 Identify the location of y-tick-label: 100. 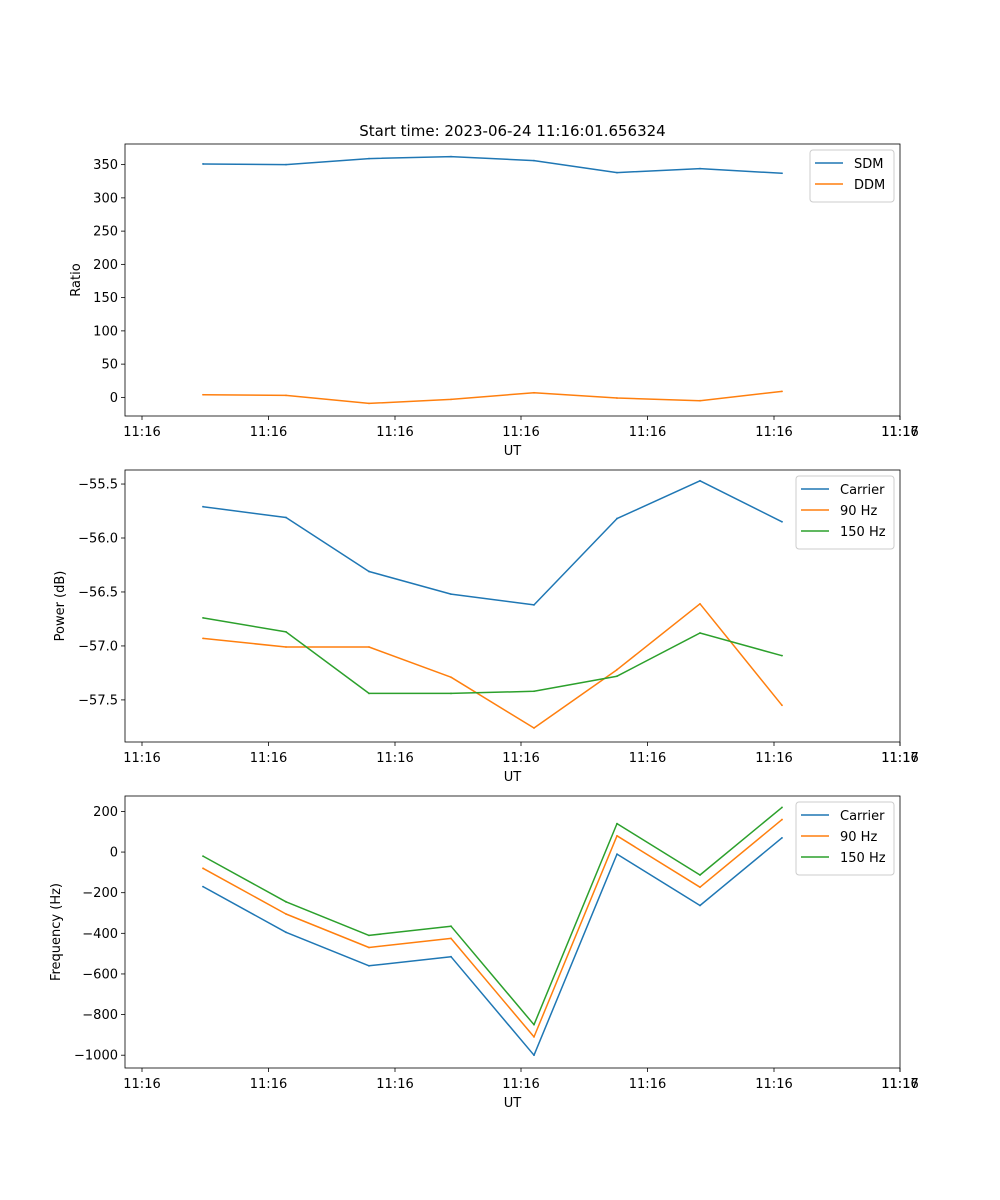
(105, 331).